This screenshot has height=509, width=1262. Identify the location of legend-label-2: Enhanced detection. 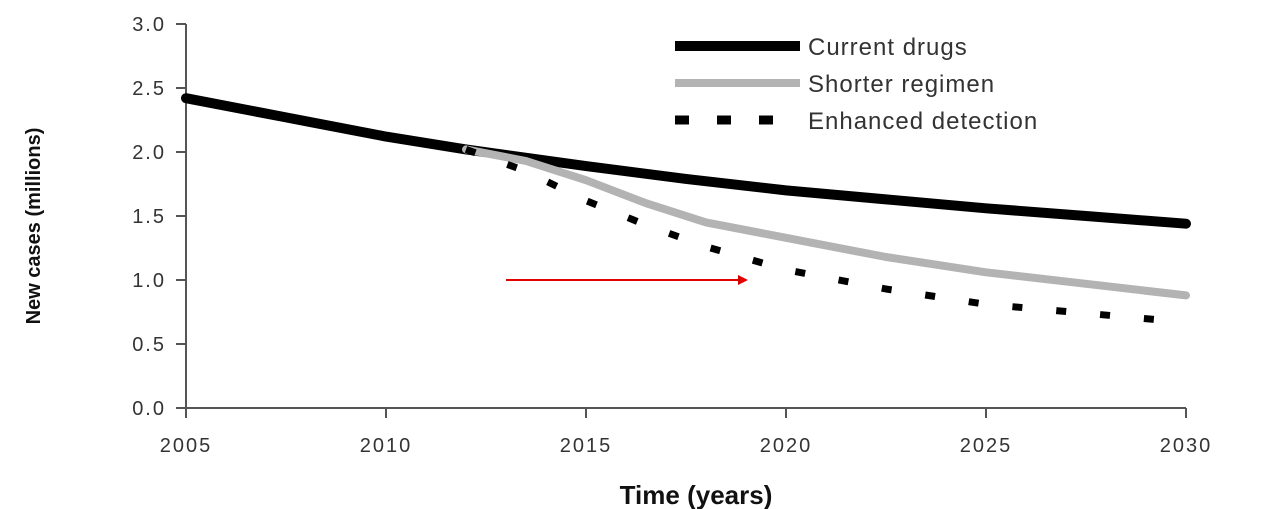
(923, 121).